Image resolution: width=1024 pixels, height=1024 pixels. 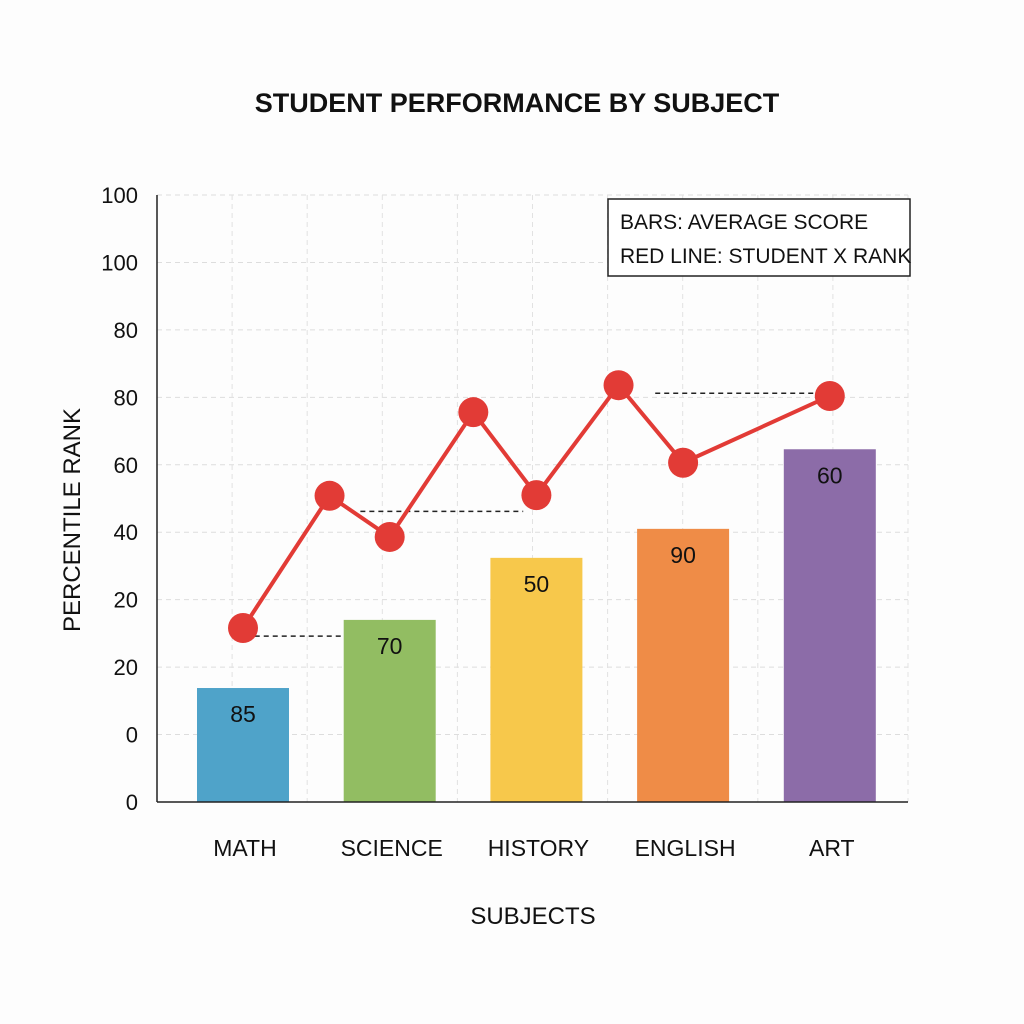 What do you see at coordinates (744, 222) in the screenshot?
I see `legend-entry-bars: BARS: AVERAGE SCORE` at bounding box center [744, 222].